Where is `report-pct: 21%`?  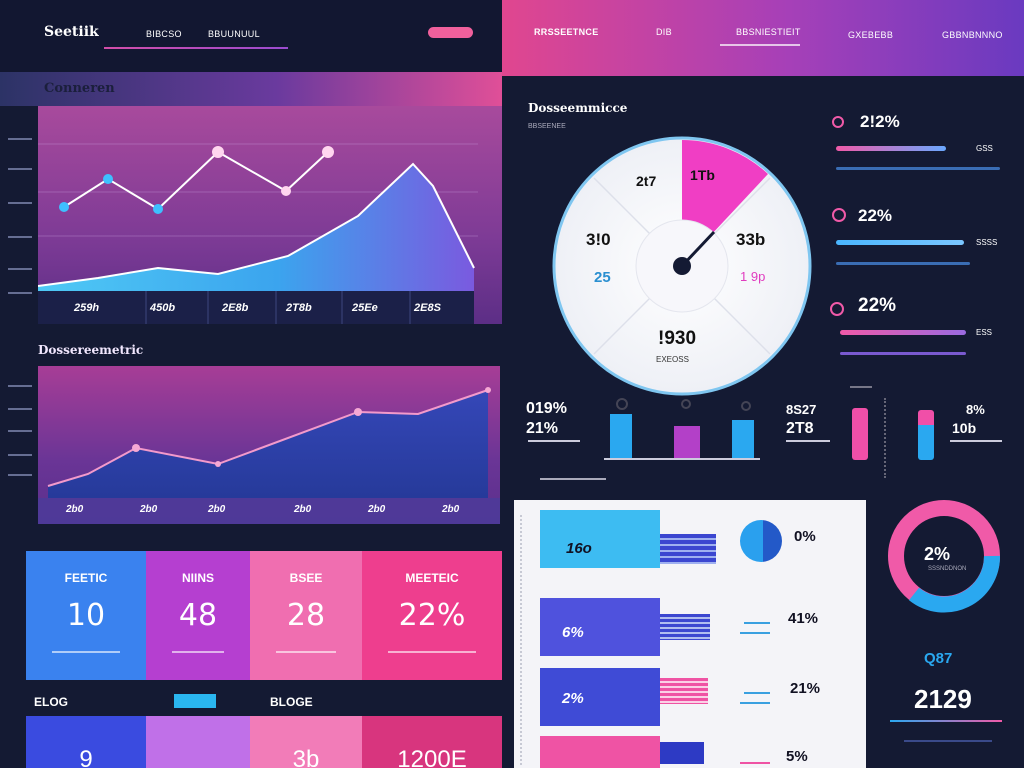
report-pct: 21% is located at coordinates (805, 688).